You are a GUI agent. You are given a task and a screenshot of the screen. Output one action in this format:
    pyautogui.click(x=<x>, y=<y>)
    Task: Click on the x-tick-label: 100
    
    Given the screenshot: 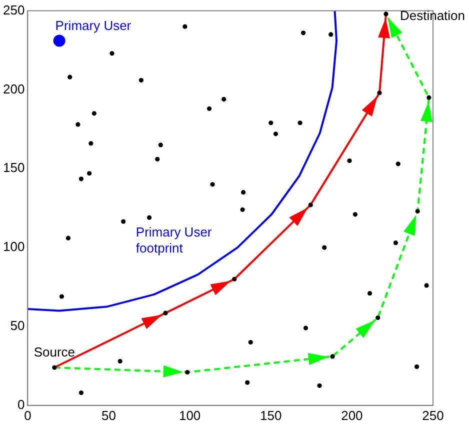 What is the action you would take?
    pyautogui.click(x=189, y=415)
    